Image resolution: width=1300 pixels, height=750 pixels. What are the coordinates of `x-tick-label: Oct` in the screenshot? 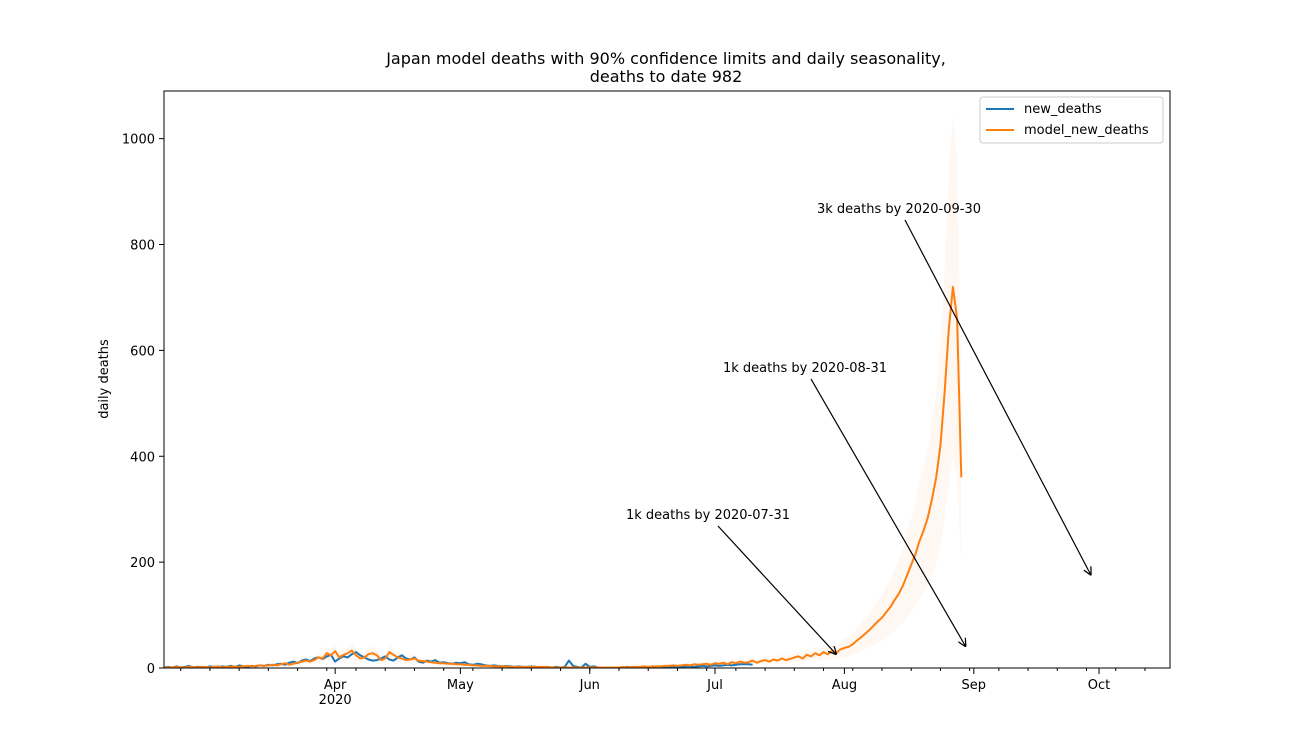 It's located at (1099, 685).